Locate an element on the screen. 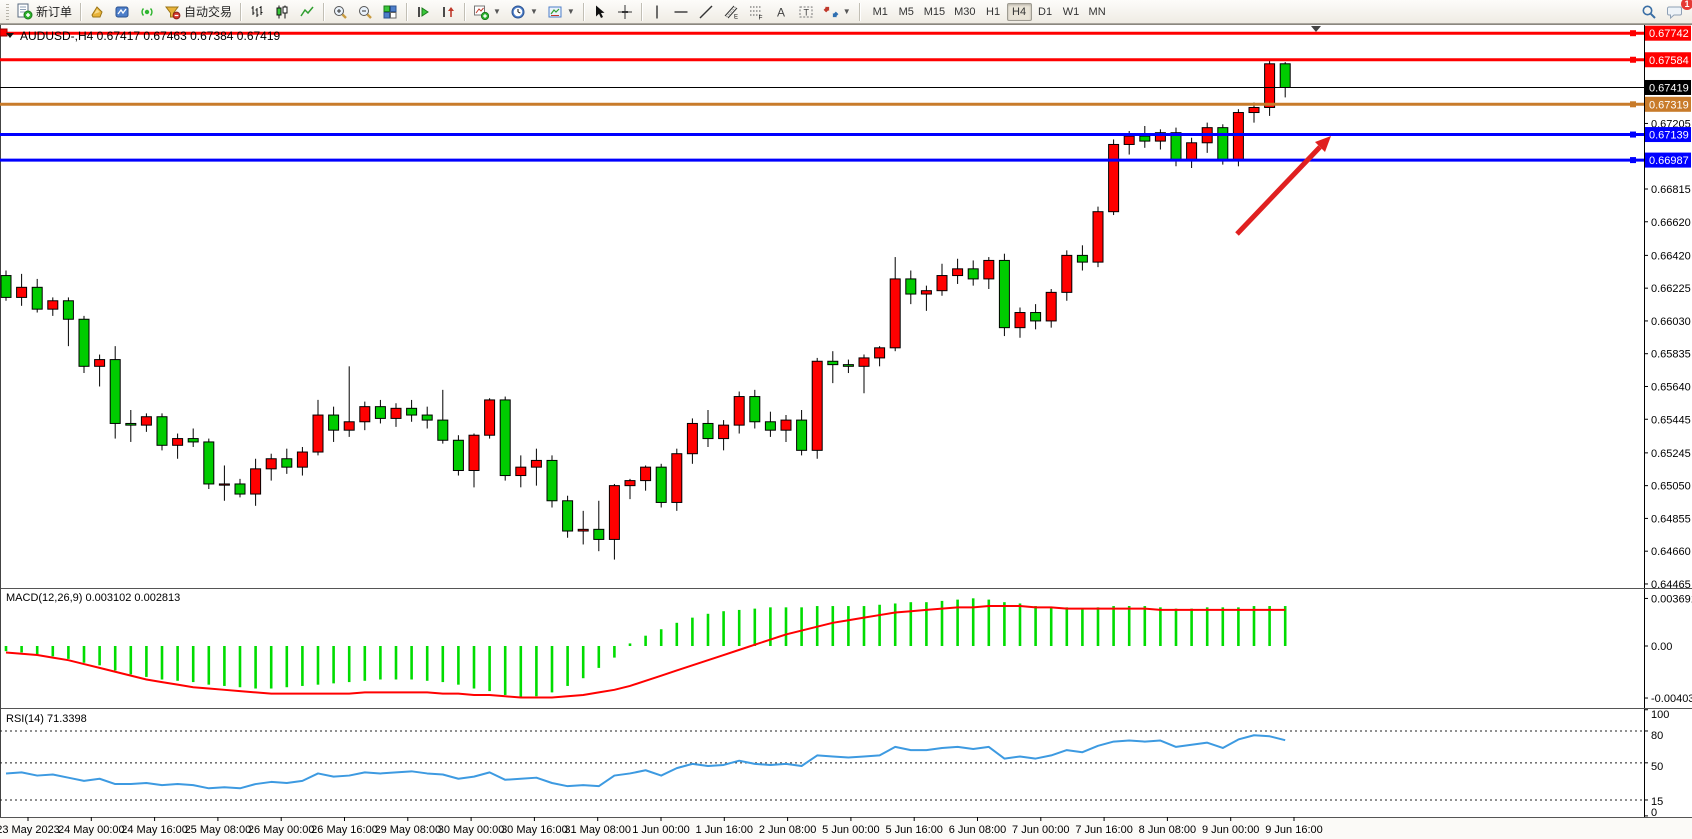  periods-icon is located at coordinates (518, 11).